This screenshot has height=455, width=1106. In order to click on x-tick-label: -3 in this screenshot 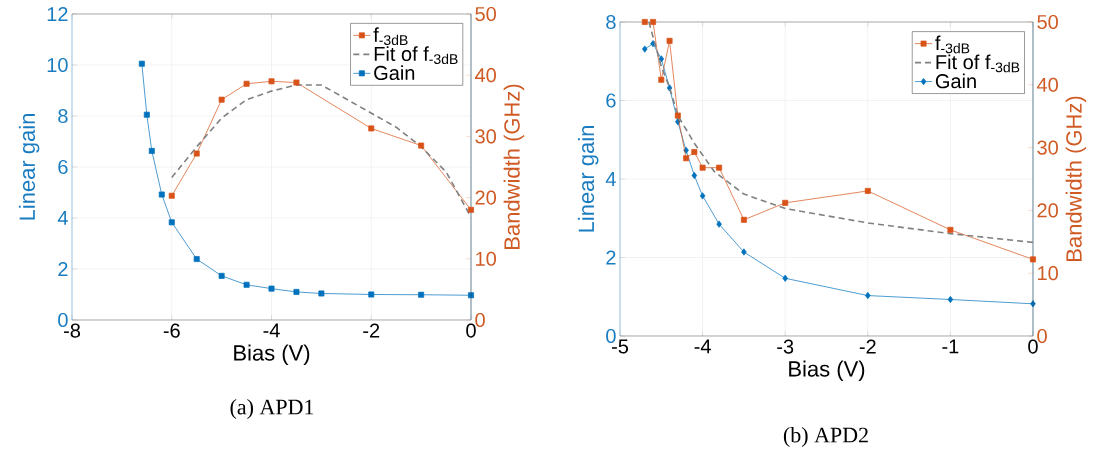, I will do `click(785, 346)`.